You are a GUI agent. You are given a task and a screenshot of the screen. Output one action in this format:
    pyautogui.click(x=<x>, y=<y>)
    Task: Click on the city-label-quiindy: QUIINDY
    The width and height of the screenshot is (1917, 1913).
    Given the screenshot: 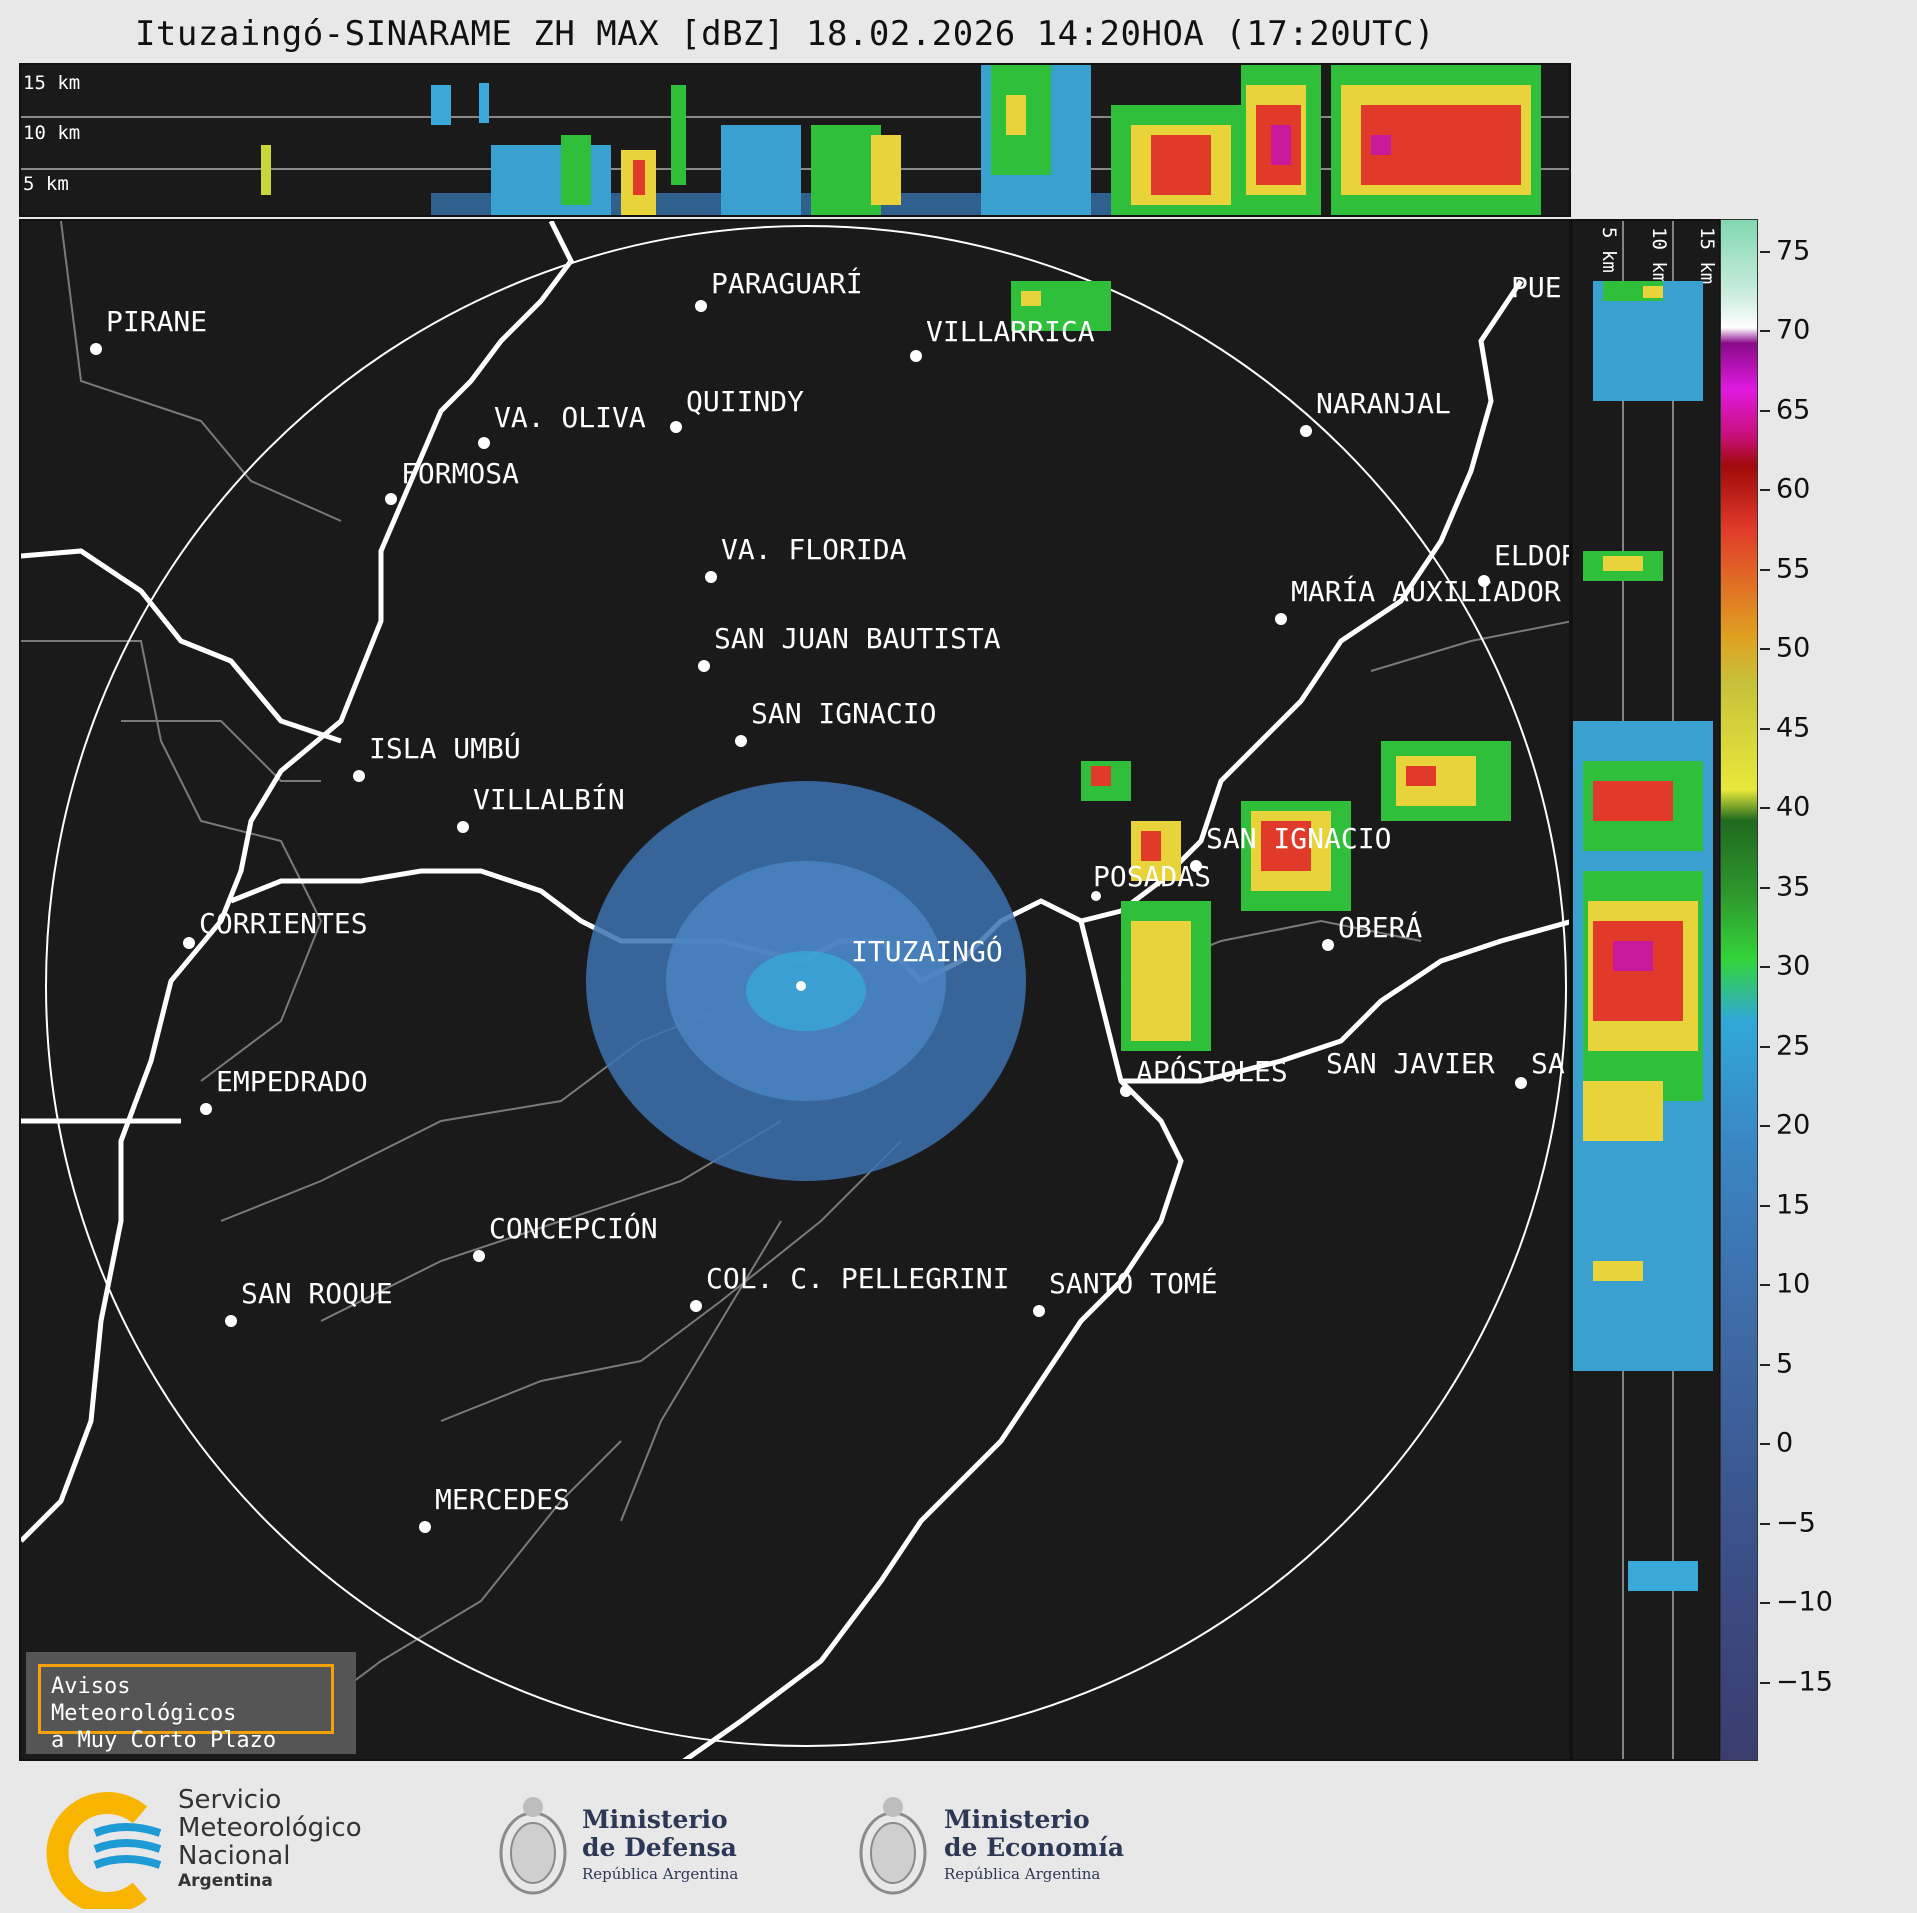 What is the action you would take?
    pyautogui.click(x=745, y=401)
    